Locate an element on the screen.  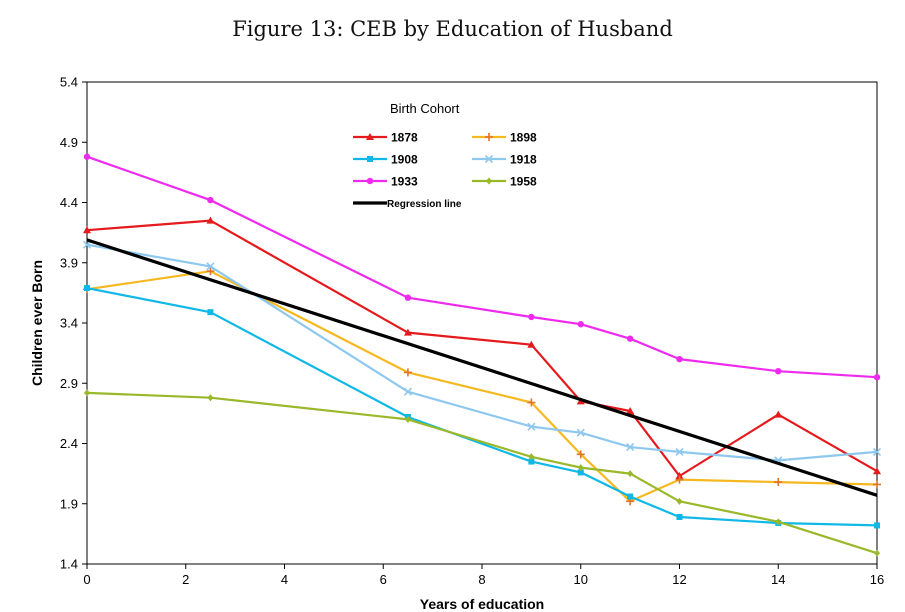
legend-label-1878: 1878 is located at coordinates (404, 138).